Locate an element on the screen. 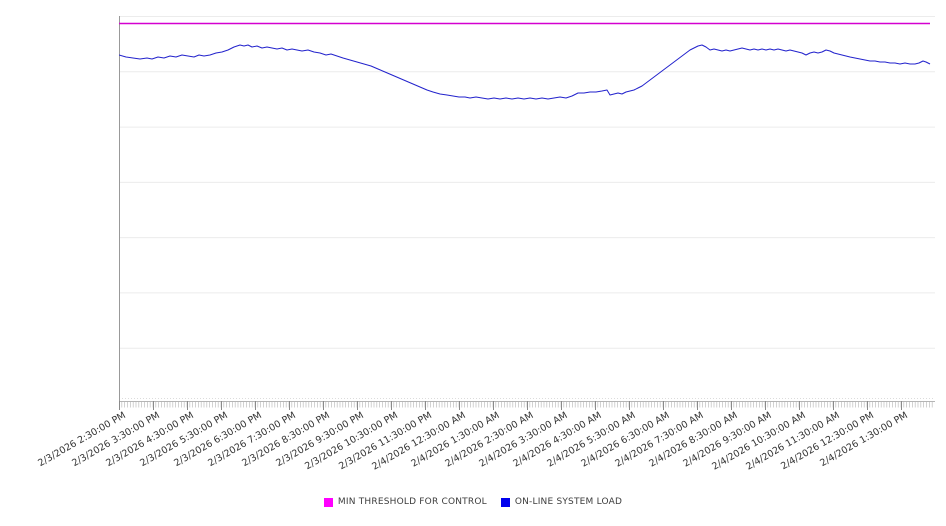 The height and width of the screenshot is (526, 946). legend-item-min-threshold: MIN THRESHOLD FOR CONTROL is located at coordinates (405, 502).